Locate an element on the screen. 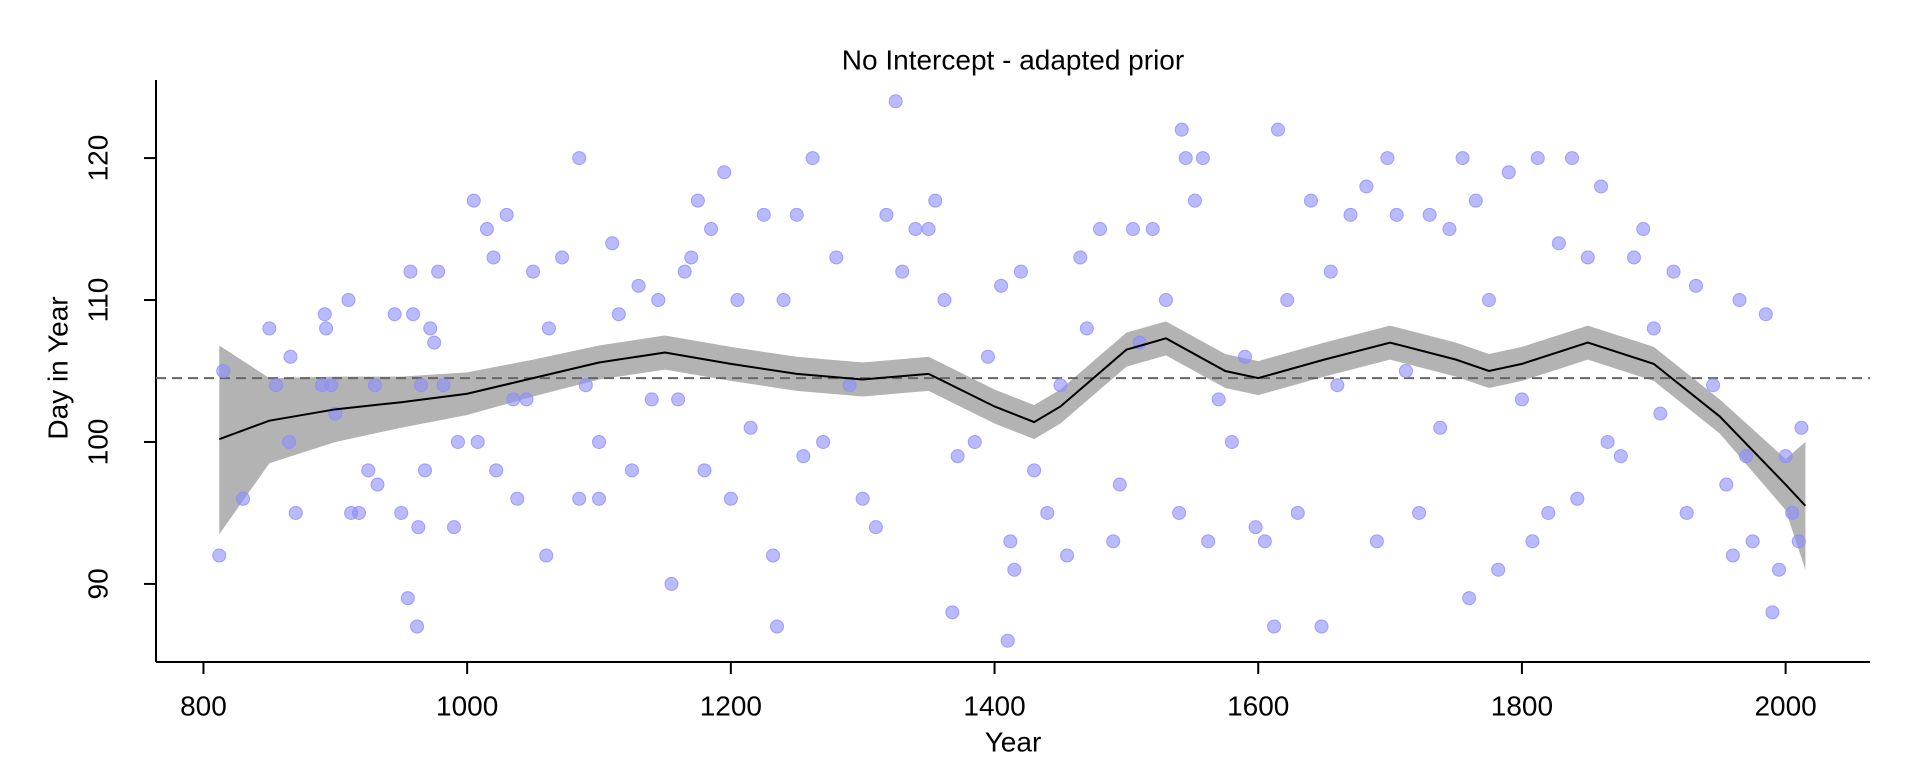 The image size is (1920, 768). y-tick-label: 100 is located at coordinates (97, 442).